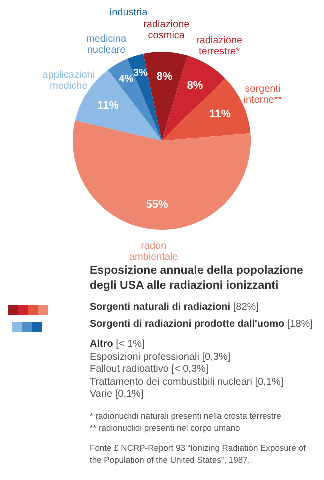  I want to click on text: Sorgenti di radiazioni prodotte dall'uomo [18%], so click(201, 324).